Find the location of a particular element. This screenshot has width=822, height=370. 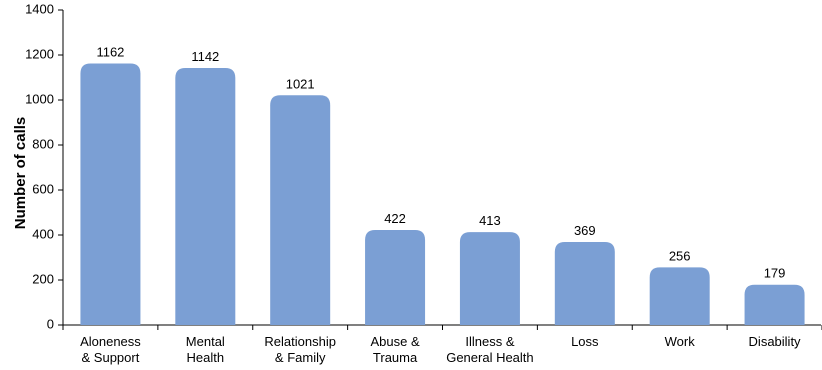

x-tick-label: Aloneness & Support is located at coordinates (110, 349).